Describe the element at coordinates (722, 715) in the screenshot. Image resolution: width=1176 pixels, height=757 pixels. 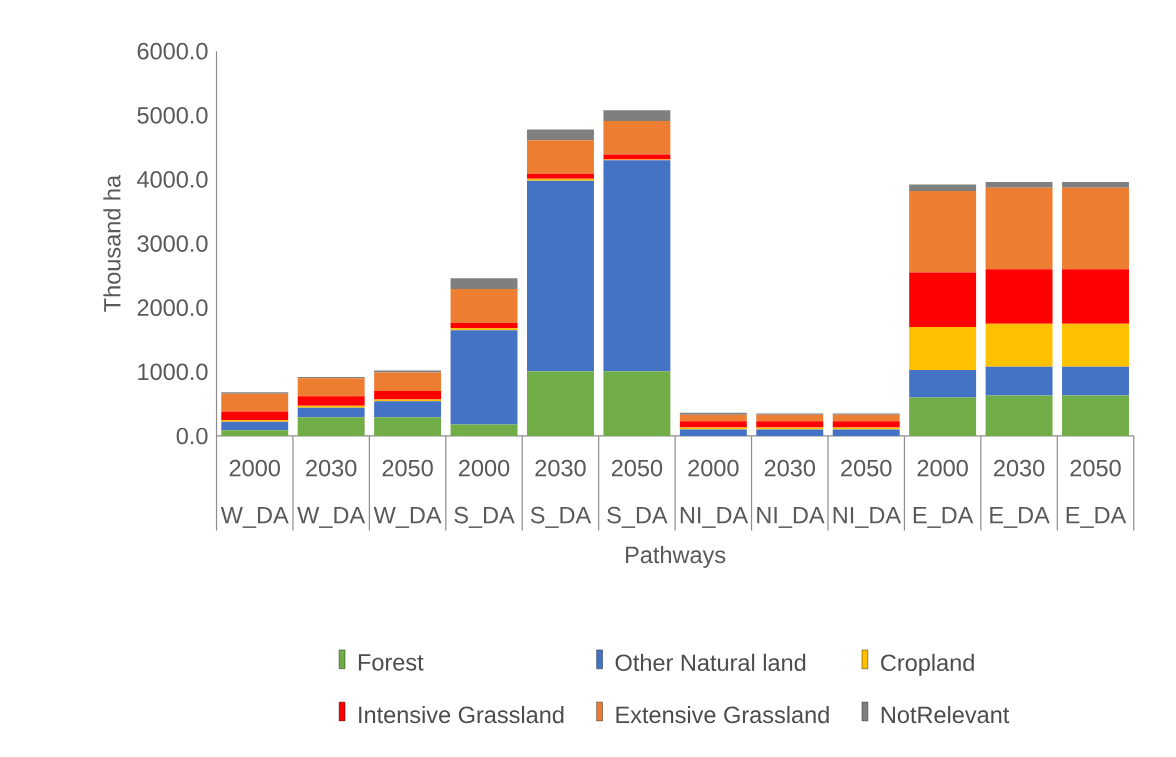
I see `legend-label: Extensive Grassland` at that location.